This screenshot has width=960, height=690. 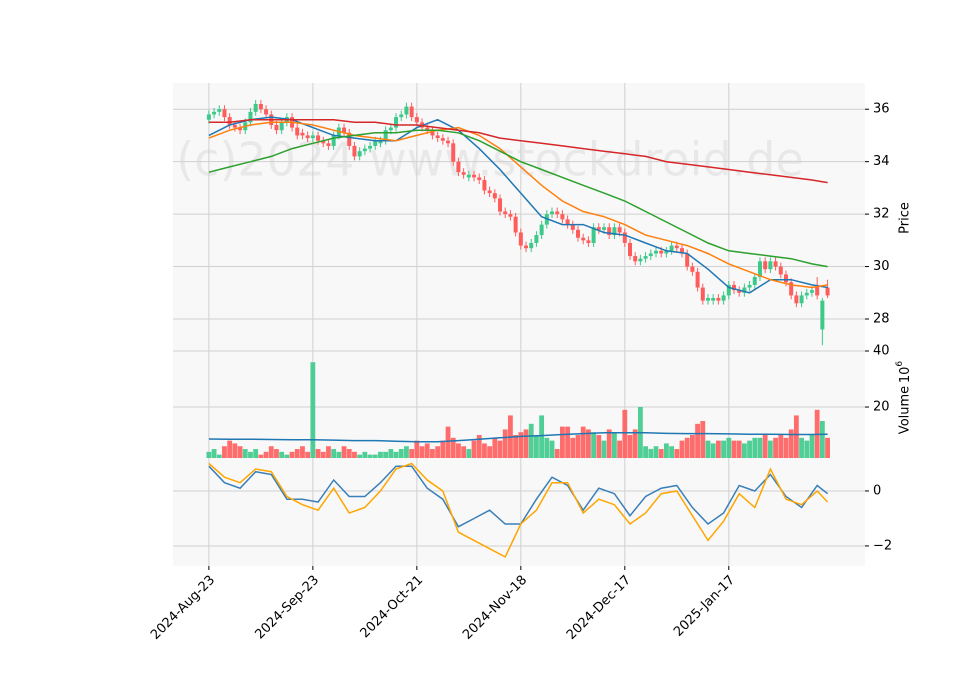 What do you see at coordinates (495, 608) in the screenshot?
I see `x-tick-label: 2024-Nov-18` at bounding box center [495, 608].